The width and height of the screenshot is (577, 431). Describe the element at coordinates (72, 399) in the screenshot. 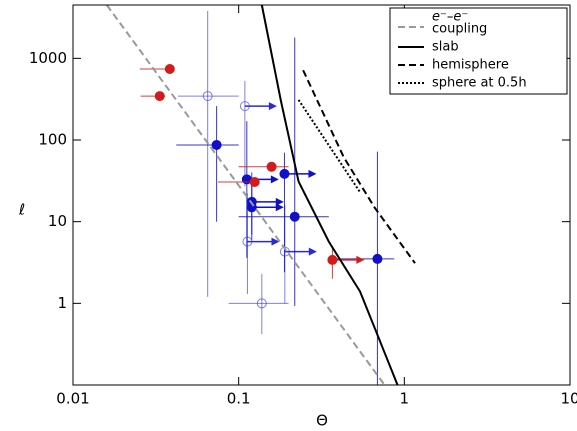

I see `x-tick-label: 0.01` at that location.